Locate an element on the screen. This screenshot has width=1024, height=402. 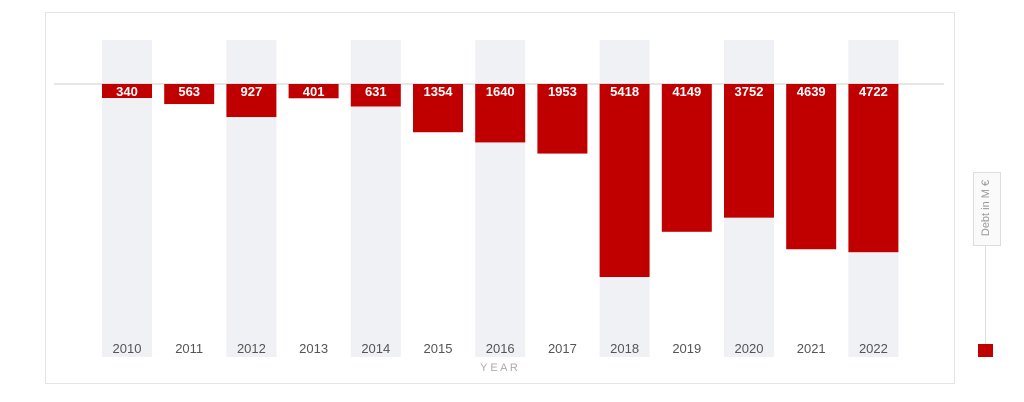
value-label: 3752 is located at coordinates (749, 91).